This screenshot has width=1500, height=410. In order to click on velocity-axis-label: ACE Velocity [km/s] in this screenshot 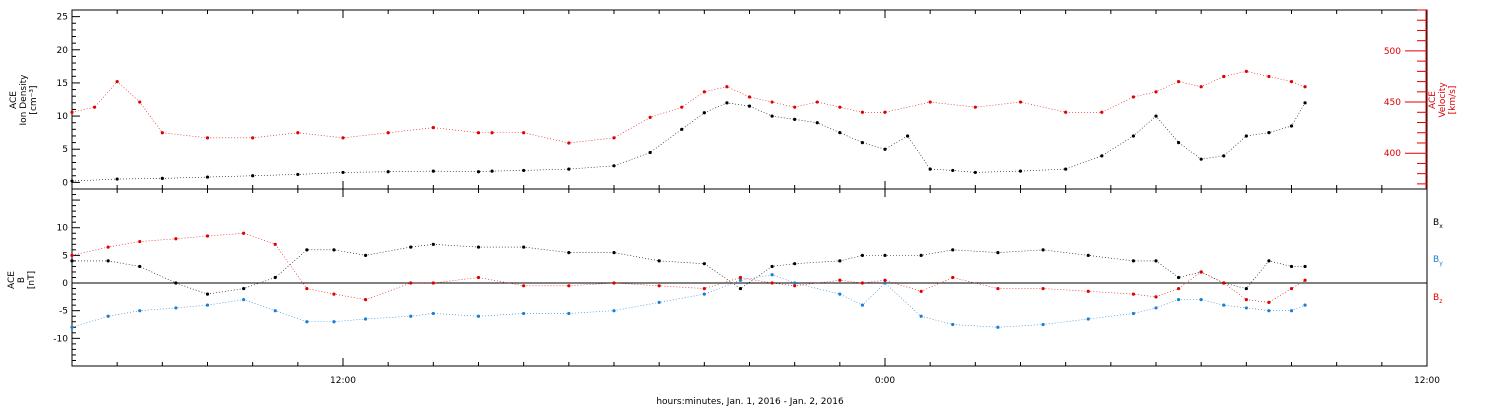, I will do `click(1443, 100)`.